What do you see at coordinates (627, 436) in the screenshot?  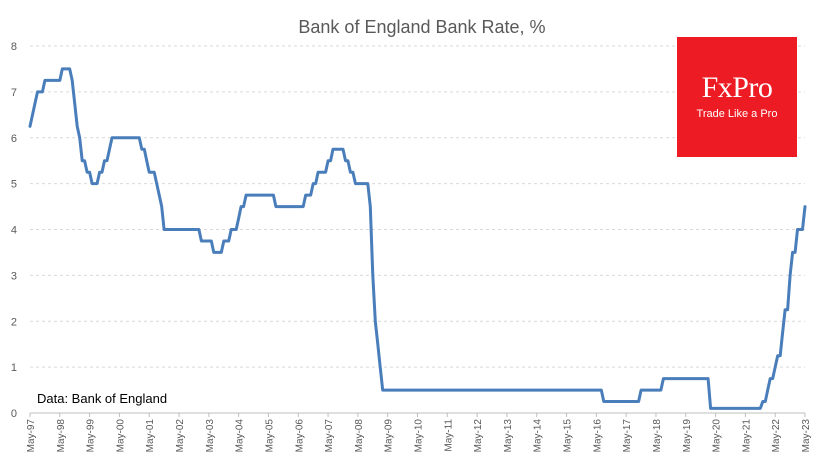 I see `x-tick-label: May-17` at bounding box center [627, 436].